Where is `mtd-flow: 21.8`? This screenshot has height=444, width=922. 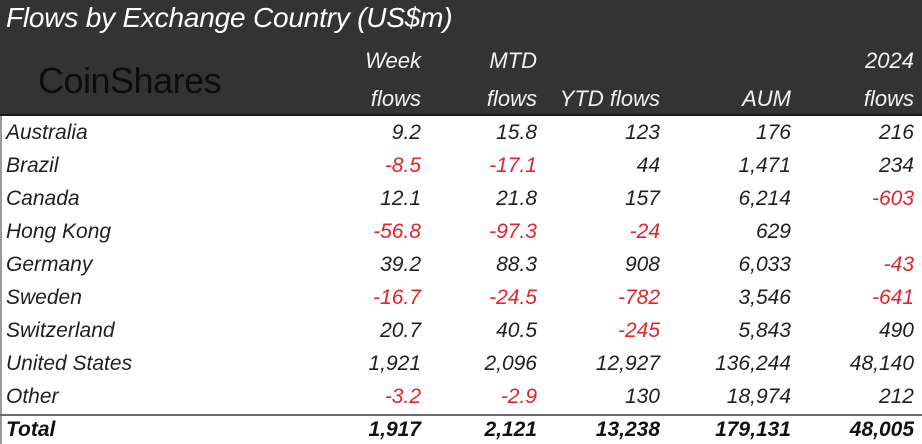 mtd-flow: 21.8 is located at coordinates (516, 198).